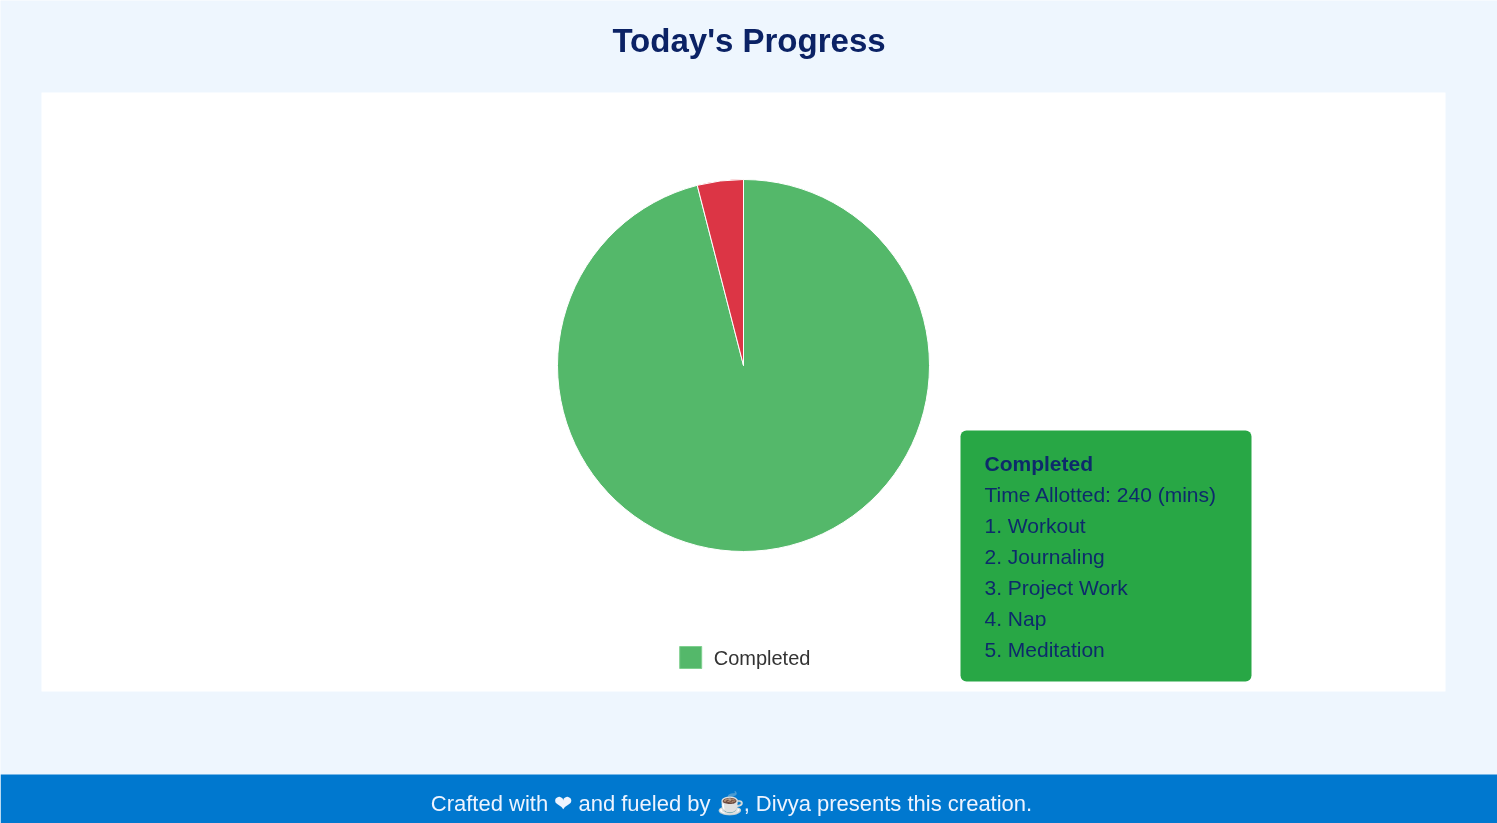  Describe the element at coordinates (1044, 649) in the screenshot. I see `text: 5. Meditation` at that location.